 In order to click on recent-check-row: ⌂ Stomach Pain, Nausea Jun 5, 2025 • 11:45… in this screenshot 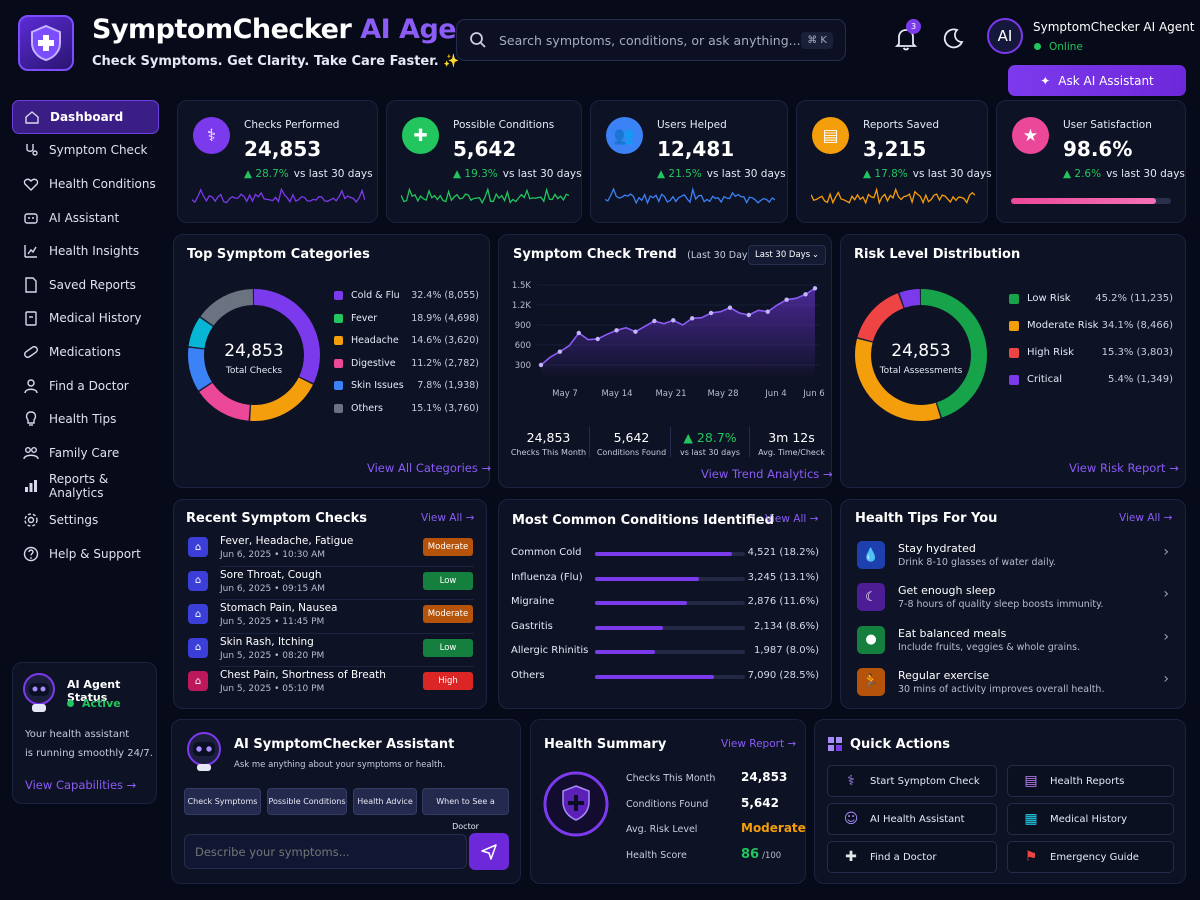, I will do `click(330, 616)`.